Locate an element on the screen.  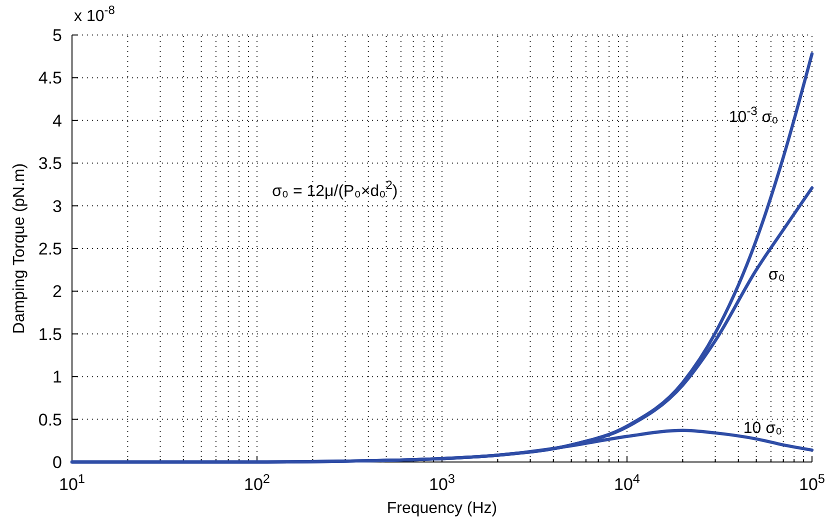
y-tick-label: 2.5 is located at coordinates (50, 249).